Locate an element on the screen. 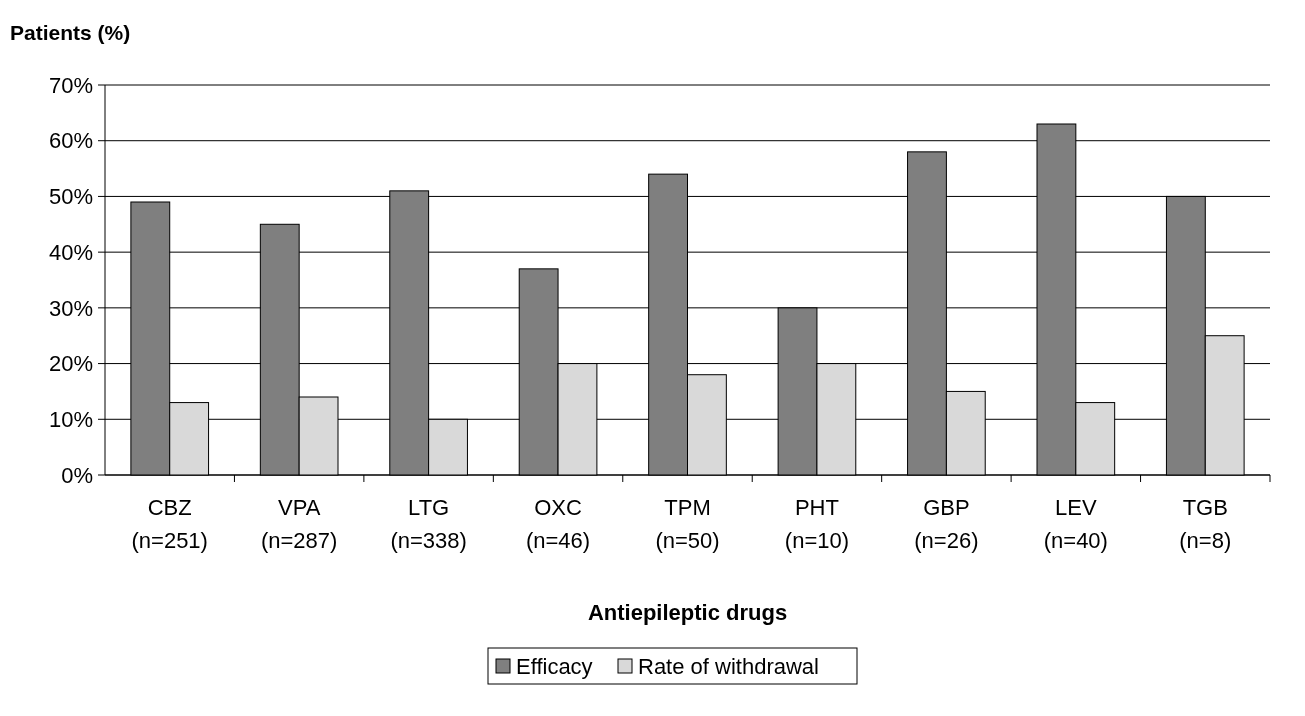  y-tick-label: 70% is located at coordinates (70, 85).